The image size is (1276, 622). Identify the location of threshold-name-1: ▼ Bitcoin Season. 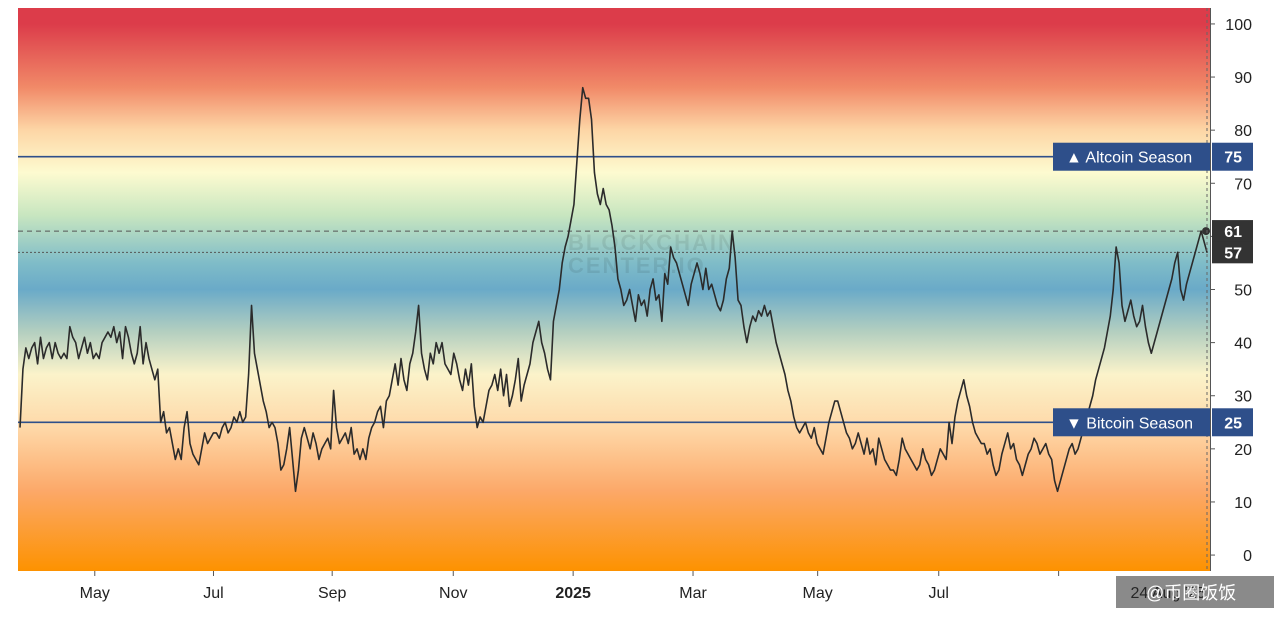
(1129, 423).